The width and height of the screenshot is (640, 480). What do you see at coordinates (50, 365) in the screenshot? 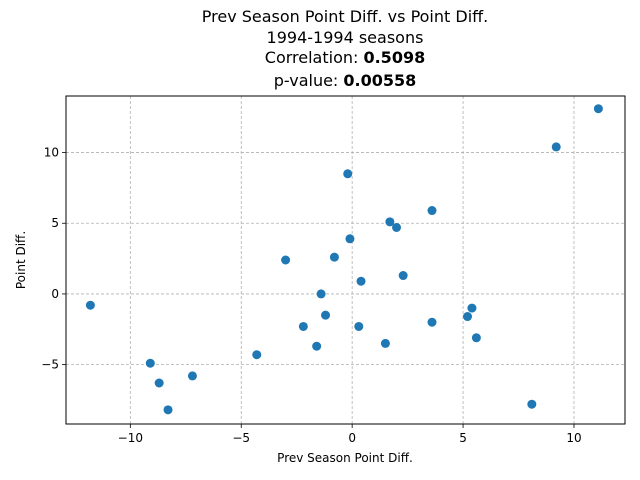
I see `y-tick-label: −5` at bounding box center [50, 365].